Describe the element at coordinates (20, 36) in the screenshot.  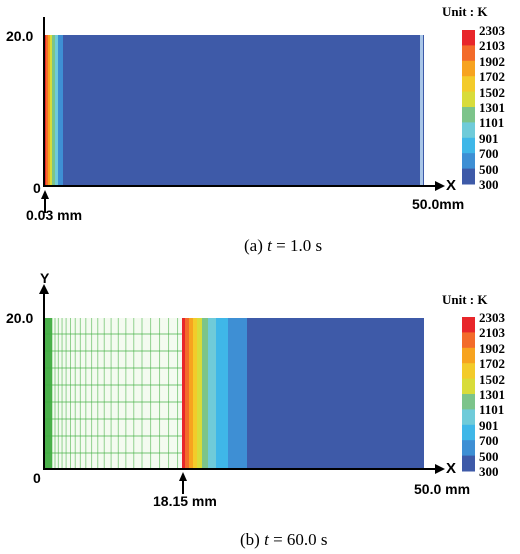
I see `panel-a-y-tick: 20.0` at that location.